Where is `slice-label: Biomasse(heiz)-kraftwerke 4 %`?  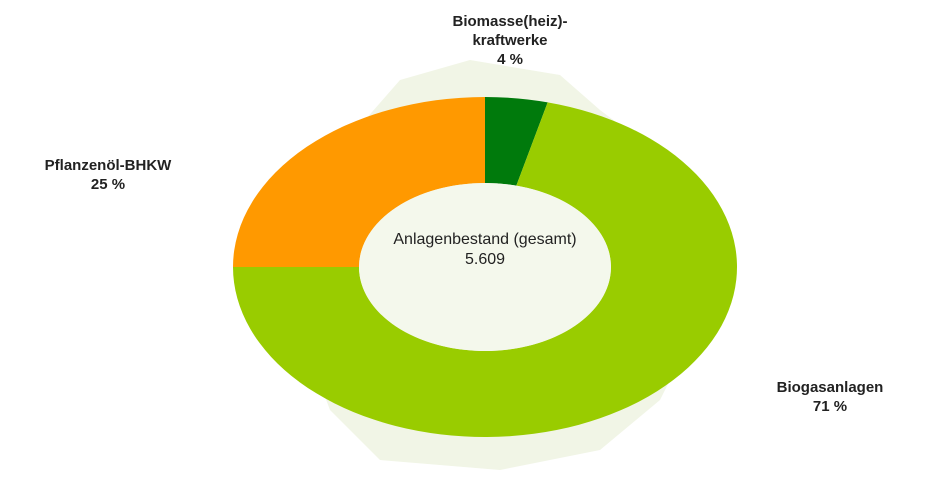 slice-label: Biomasse(heiz)-kraftwerke 4 % is located at coordinates (510, 40).